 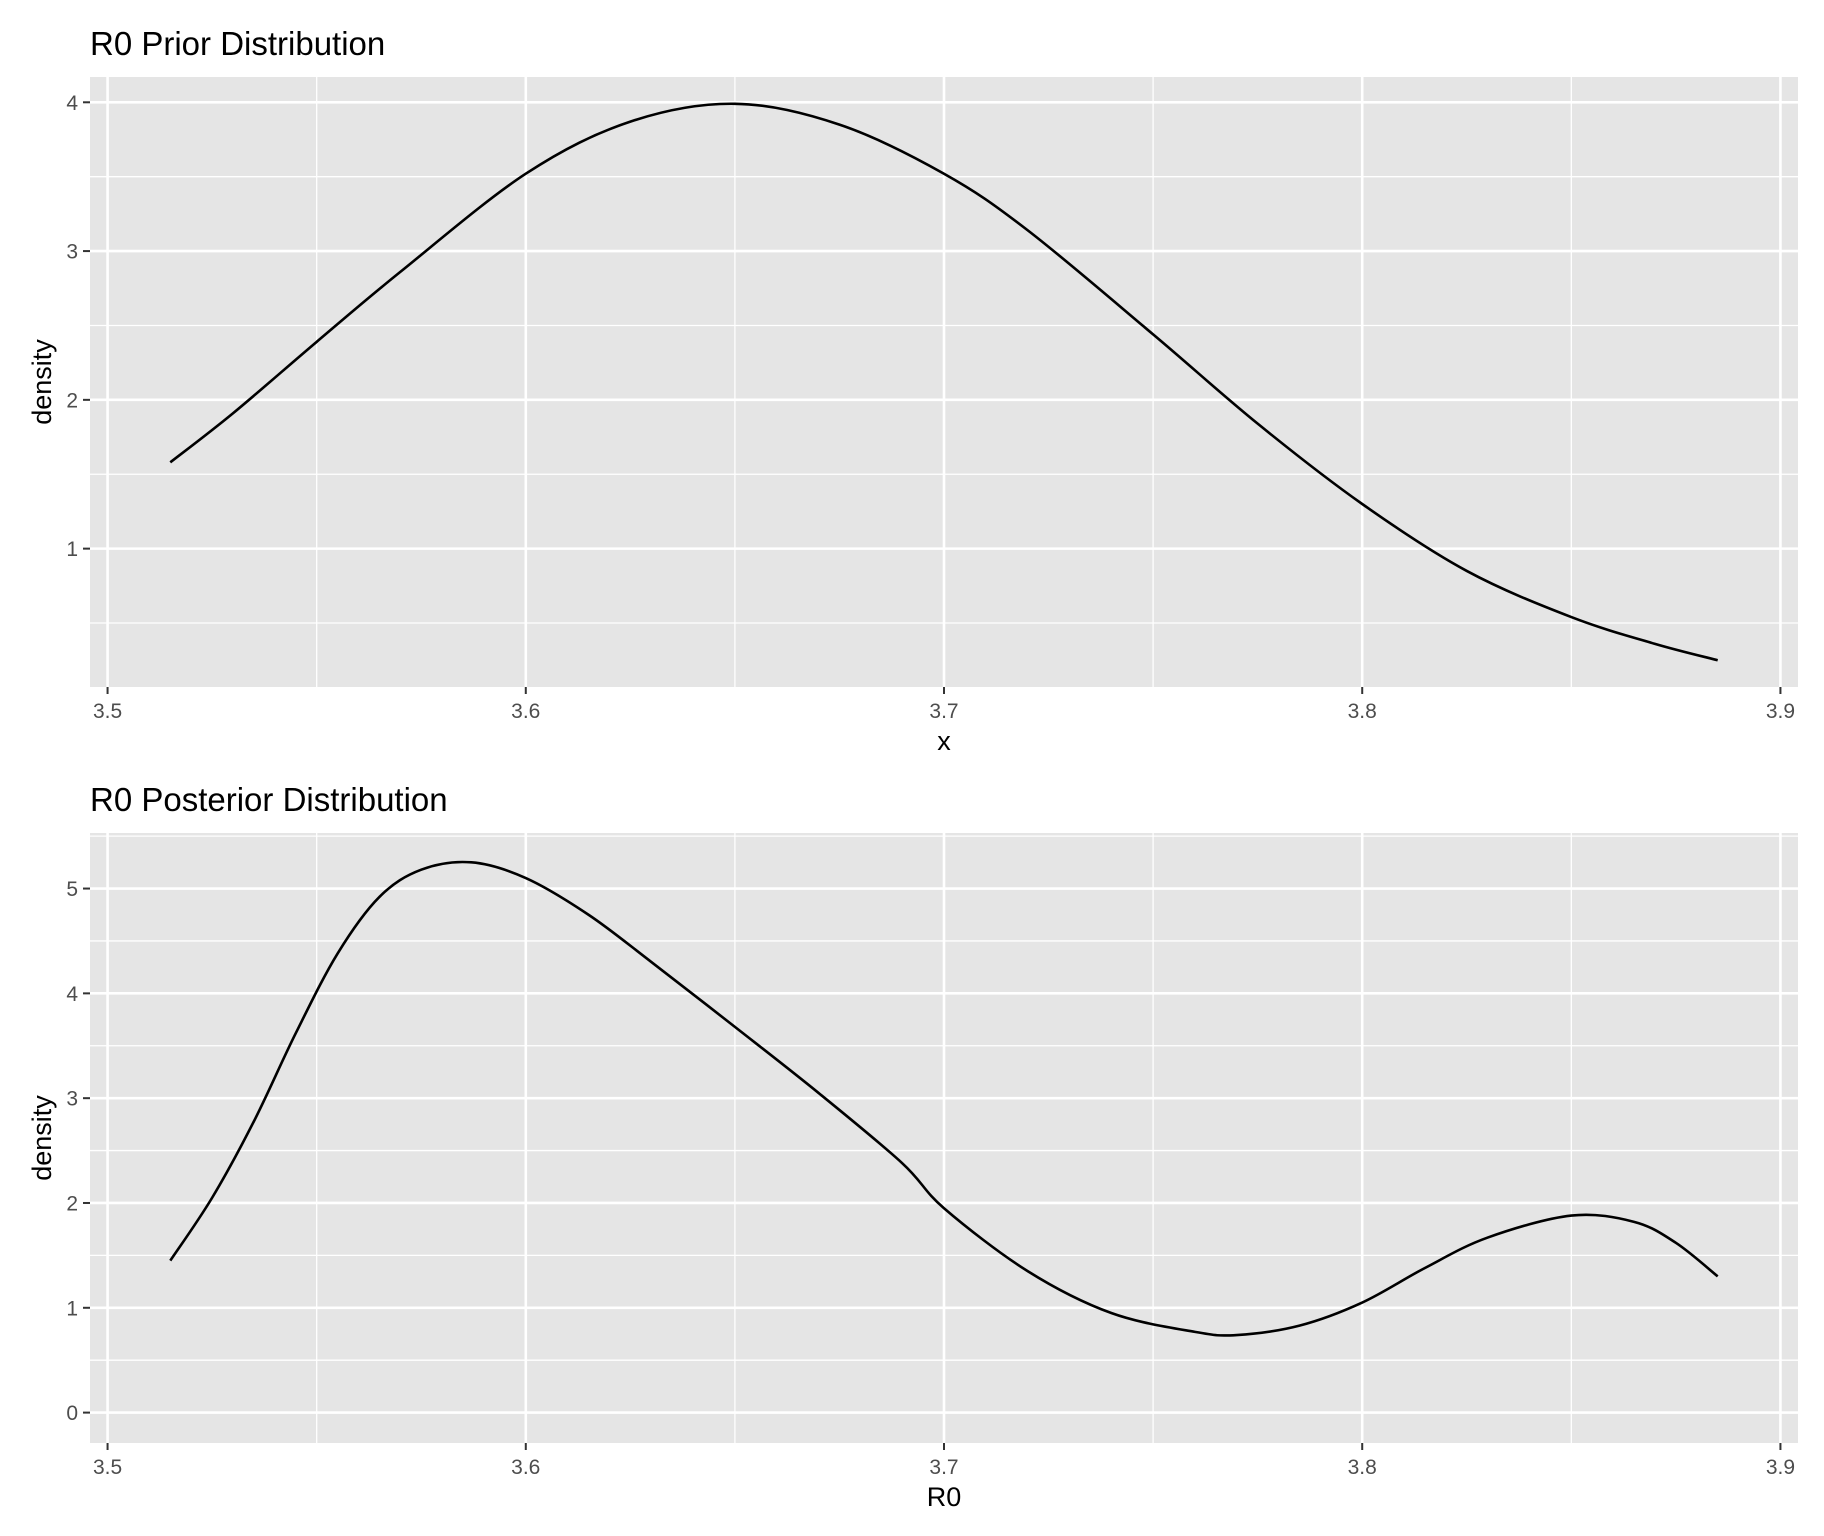 I want to click on prior-x-tick-label: 3.5, so click(x=107, y=711).